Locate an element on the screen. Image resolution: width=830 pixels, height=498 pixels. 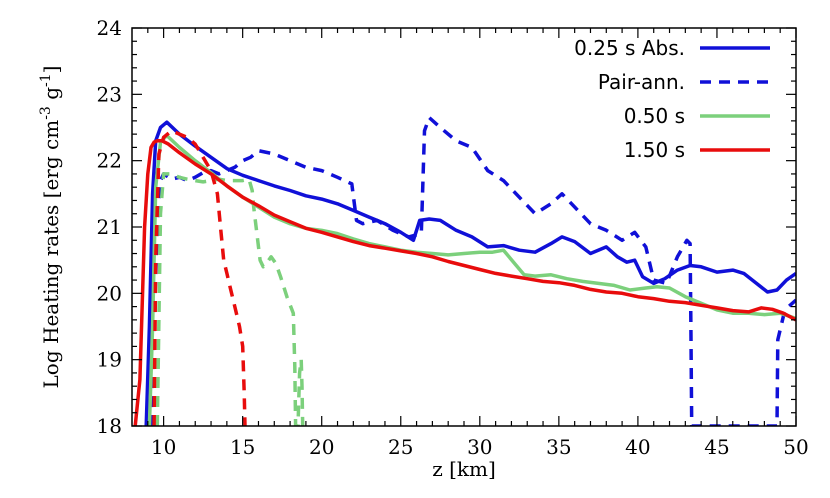
x-tick-label-4: 30 is located at coordinates (479, 447).